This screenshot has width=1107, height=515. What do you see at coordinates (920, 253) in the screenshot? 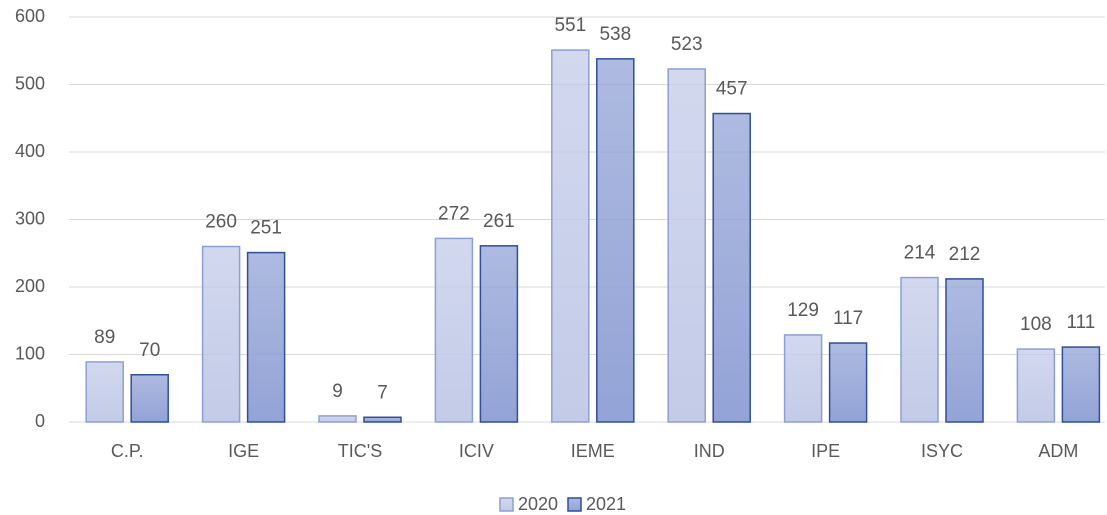
I see `data-label: 214` at bounding box center [920, 253].